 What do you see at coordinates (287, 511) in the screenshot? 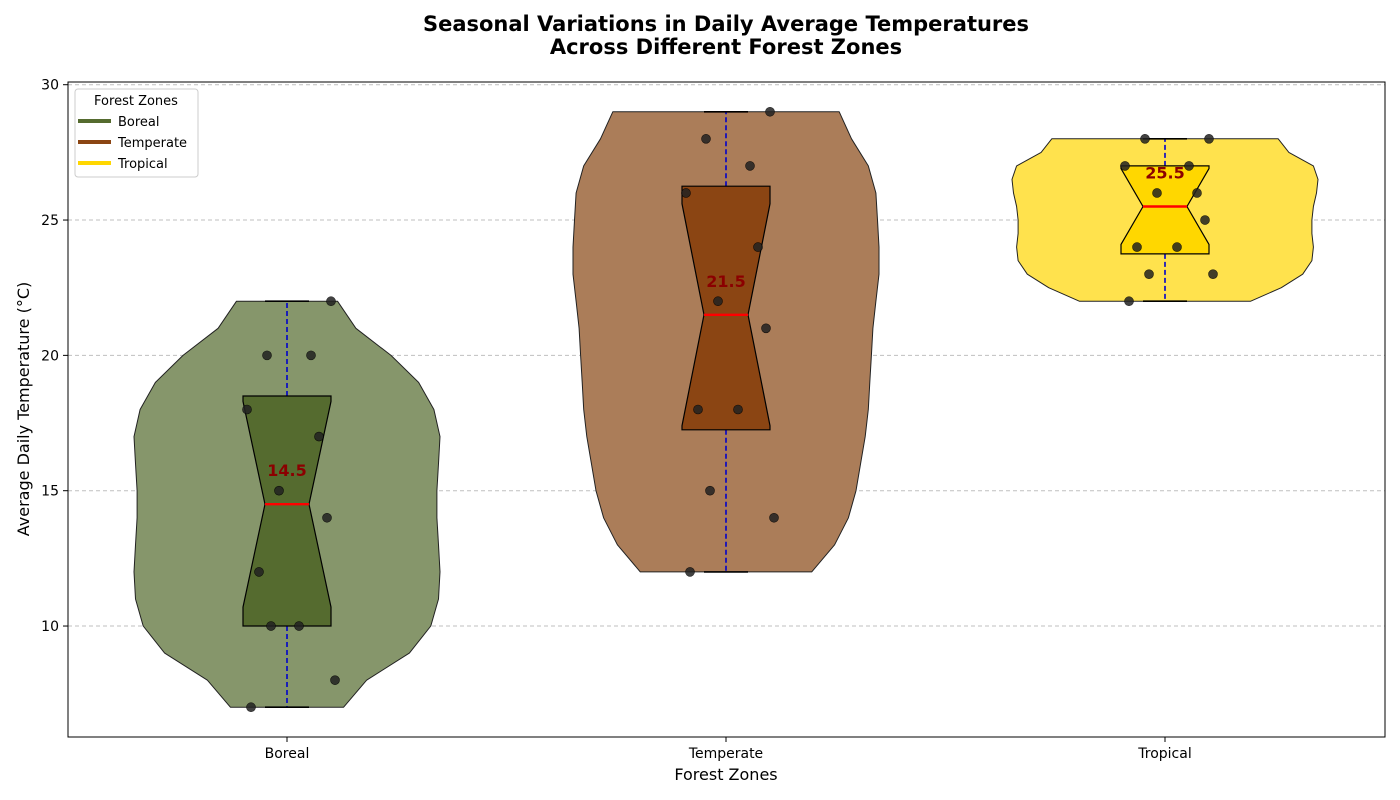
I see `box-boreal` at bounding box center [287, 511].